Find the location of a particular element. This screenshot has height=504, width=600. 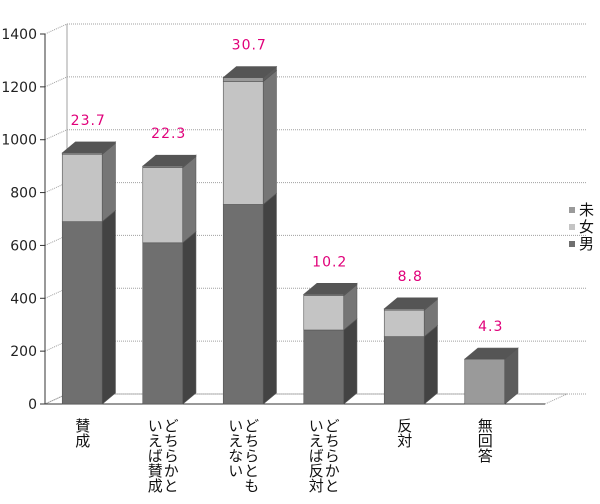

x-tick-label-2-line-0: どちらとも is located at coordinates (251, 455).